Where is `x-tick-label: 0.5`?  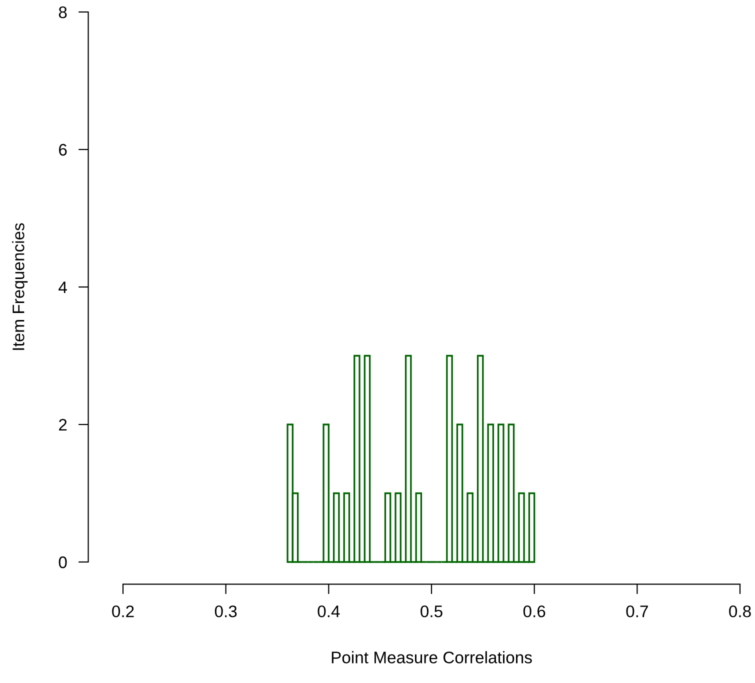 x-tick-label: 0.5 is located at coordinates (431, 611).